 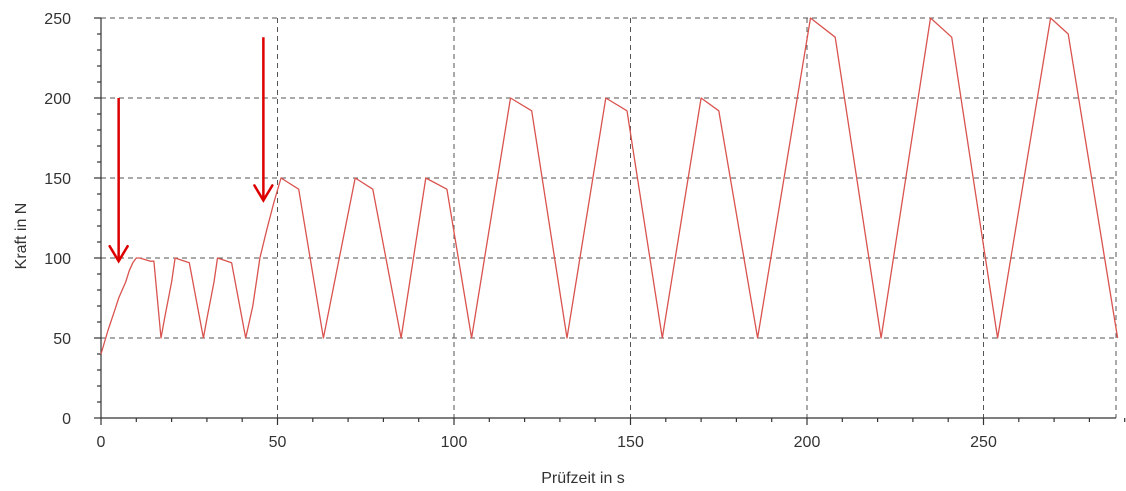 What do you see at coordinates (62, 339) in the screenshot?
I see `y-tick-label: 50` at bounding box center [62, 339].